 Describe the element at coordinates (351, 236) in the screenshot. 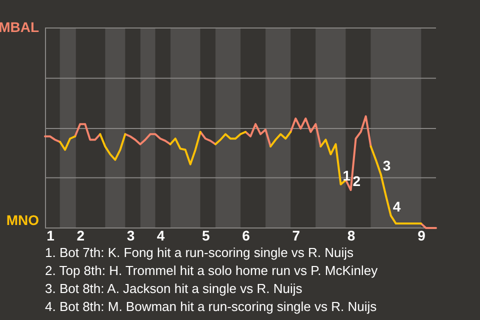

I see `x-tick-label: 8` at that location.